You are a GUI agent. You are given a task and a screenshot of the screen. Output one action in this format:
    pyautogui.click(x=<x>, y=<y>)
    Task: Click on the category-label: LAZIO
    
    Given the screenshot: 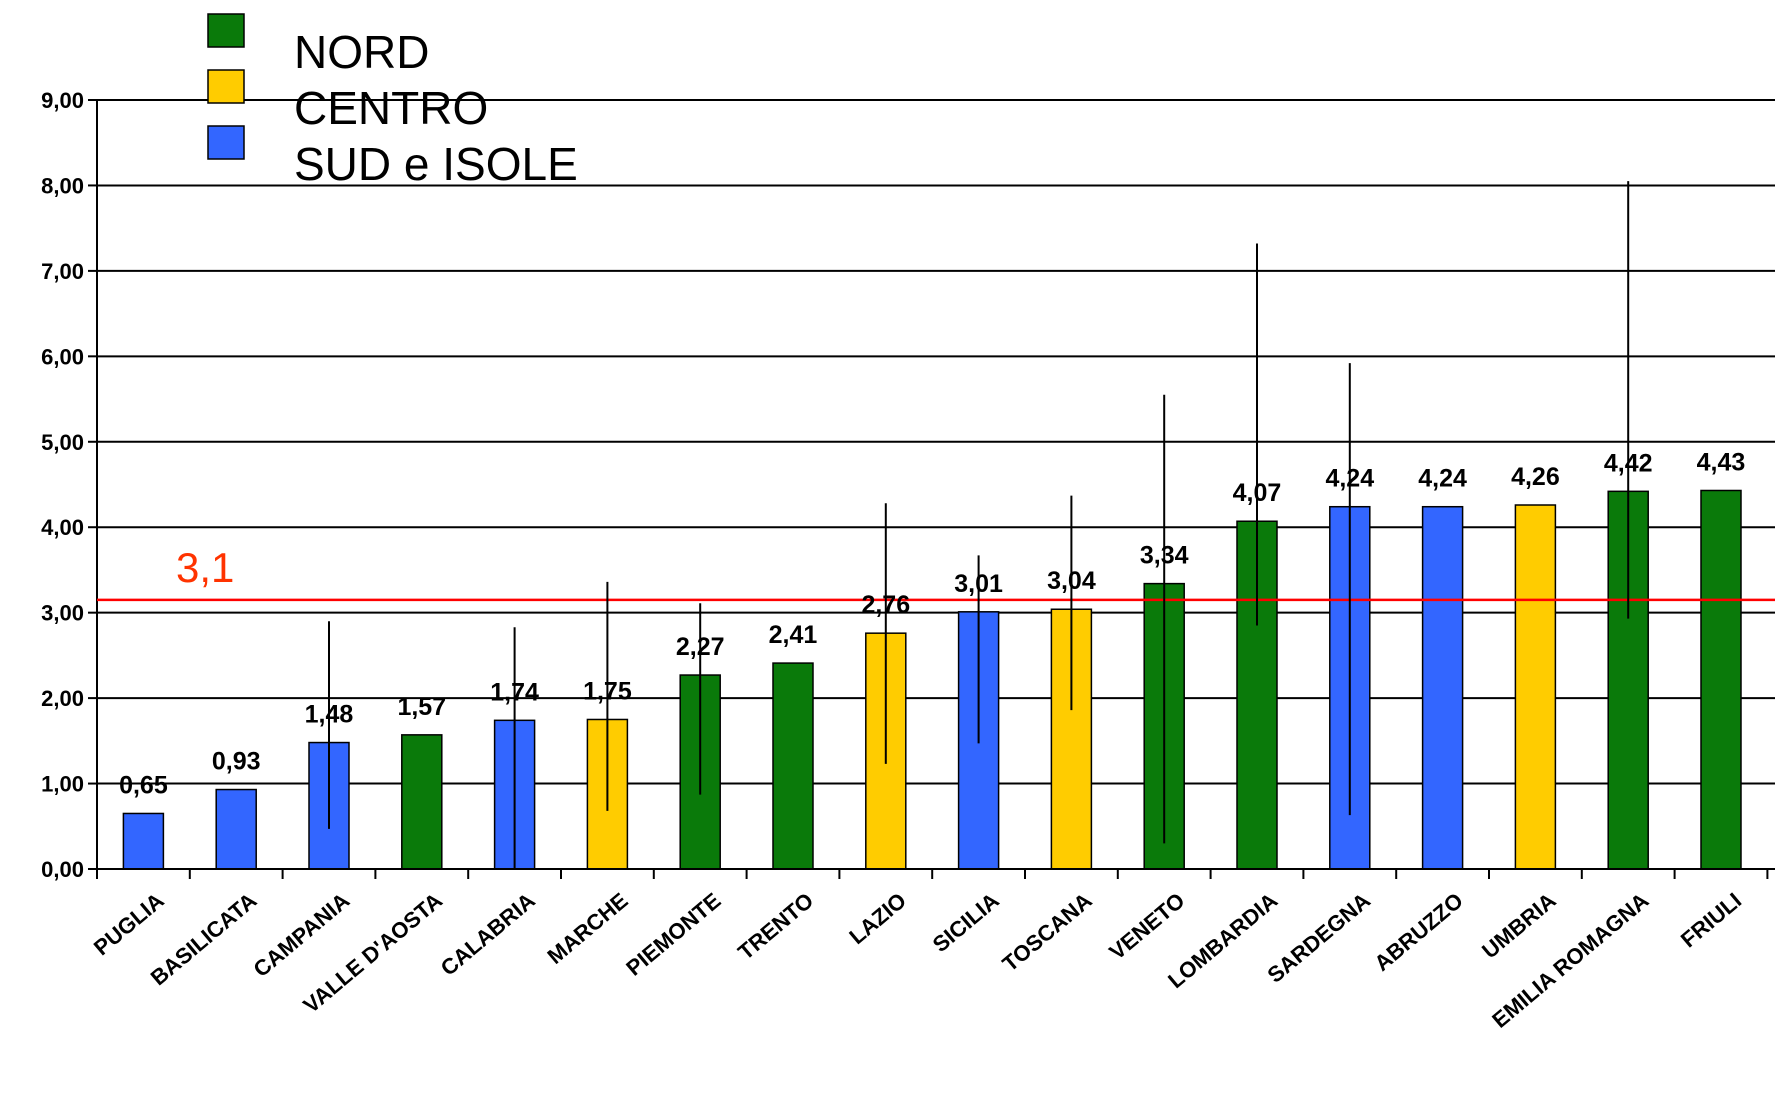 What is the action you would take?
    pyautogui.click(x=877, y=919)
    